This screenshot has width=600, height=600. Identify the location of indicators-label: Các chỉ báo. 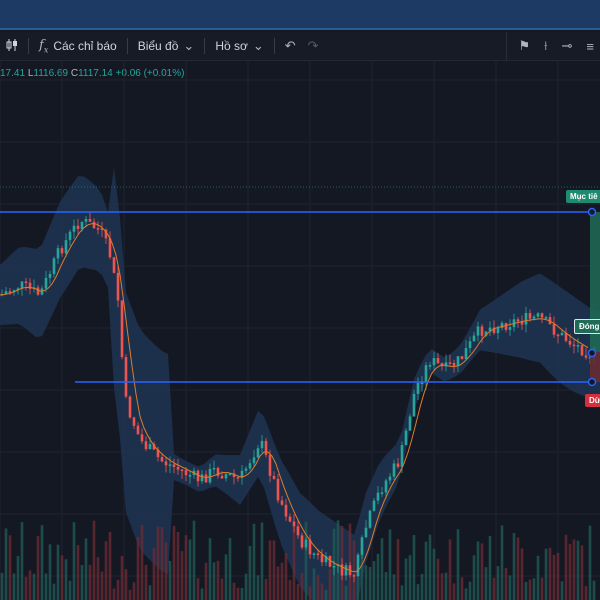
(85, 46).